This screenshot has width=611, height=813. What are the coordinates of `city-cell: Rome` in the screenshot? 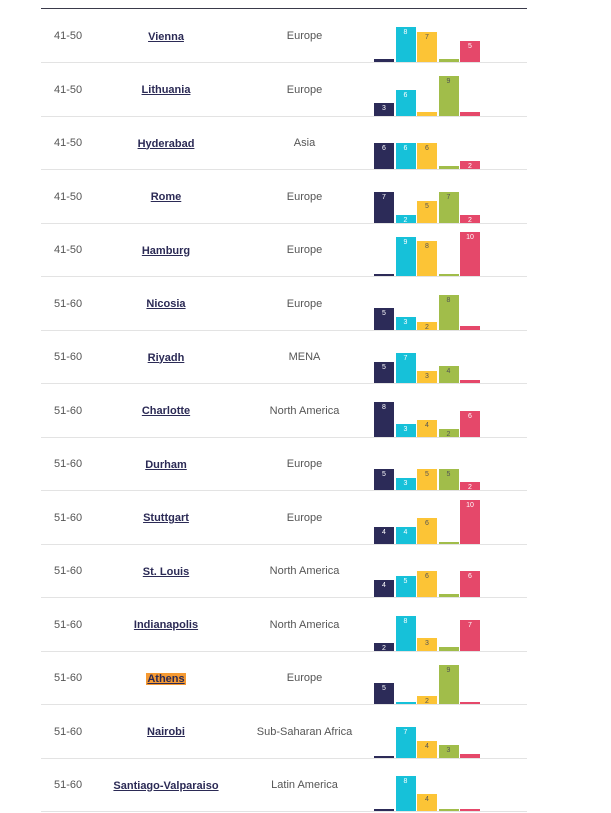 It's located at (166, 197).